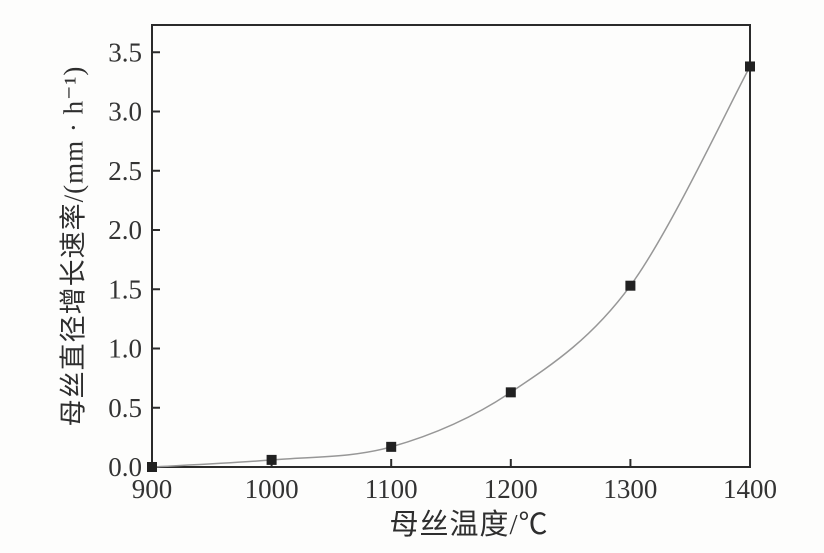 The image size is (824, 553). I want to click on y-tick-label: 2.5, so click(125, 171).